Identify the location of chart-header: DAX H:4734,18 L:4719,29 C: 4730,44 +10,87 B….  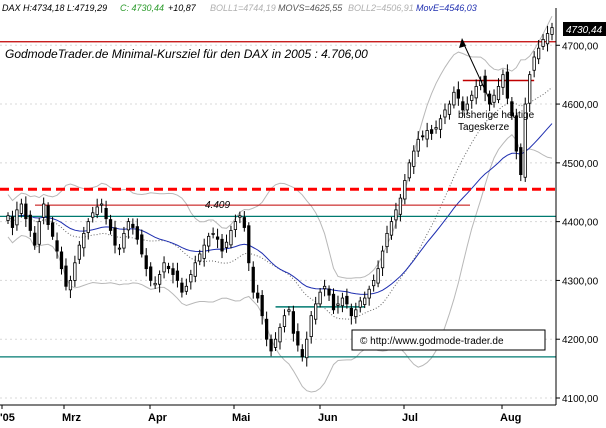
(239, 8).